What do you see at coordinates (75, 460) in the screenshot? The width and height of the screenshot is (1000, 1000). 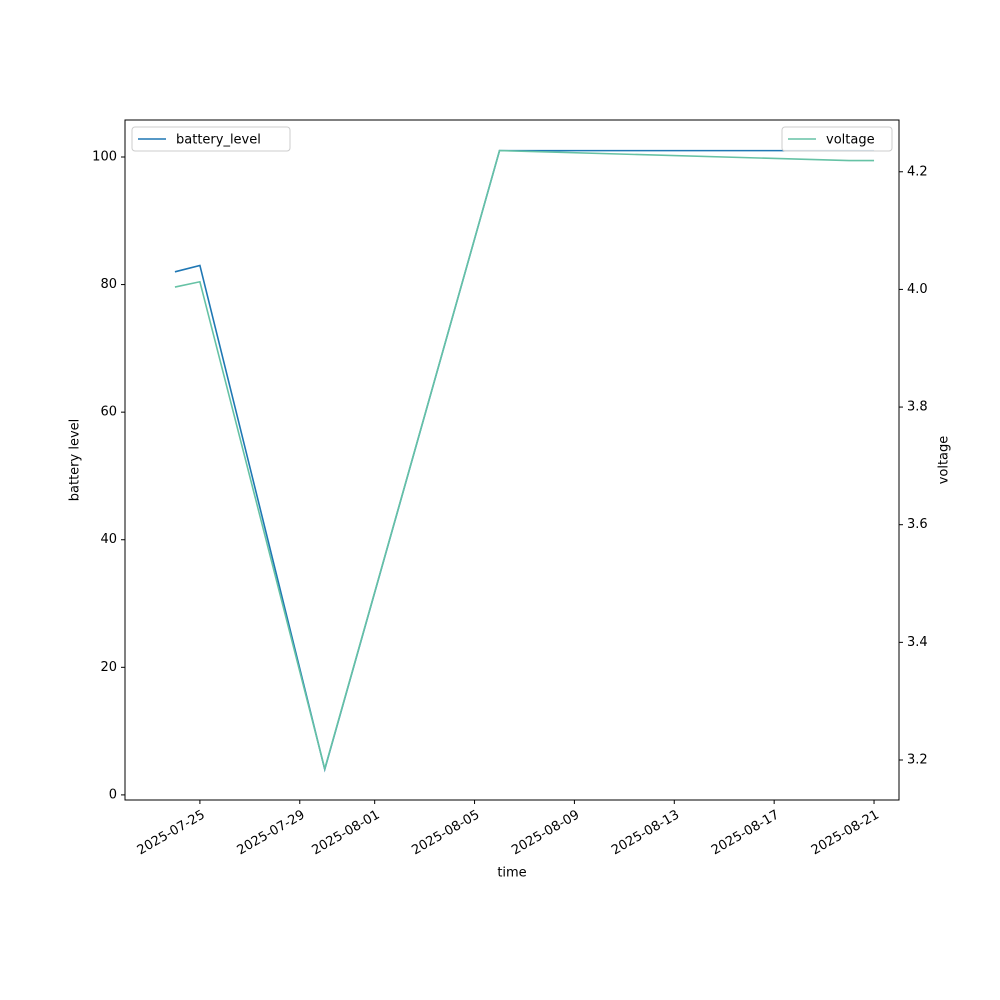 I see `y-axis-label: battery level` at bounding box center [75, 460].